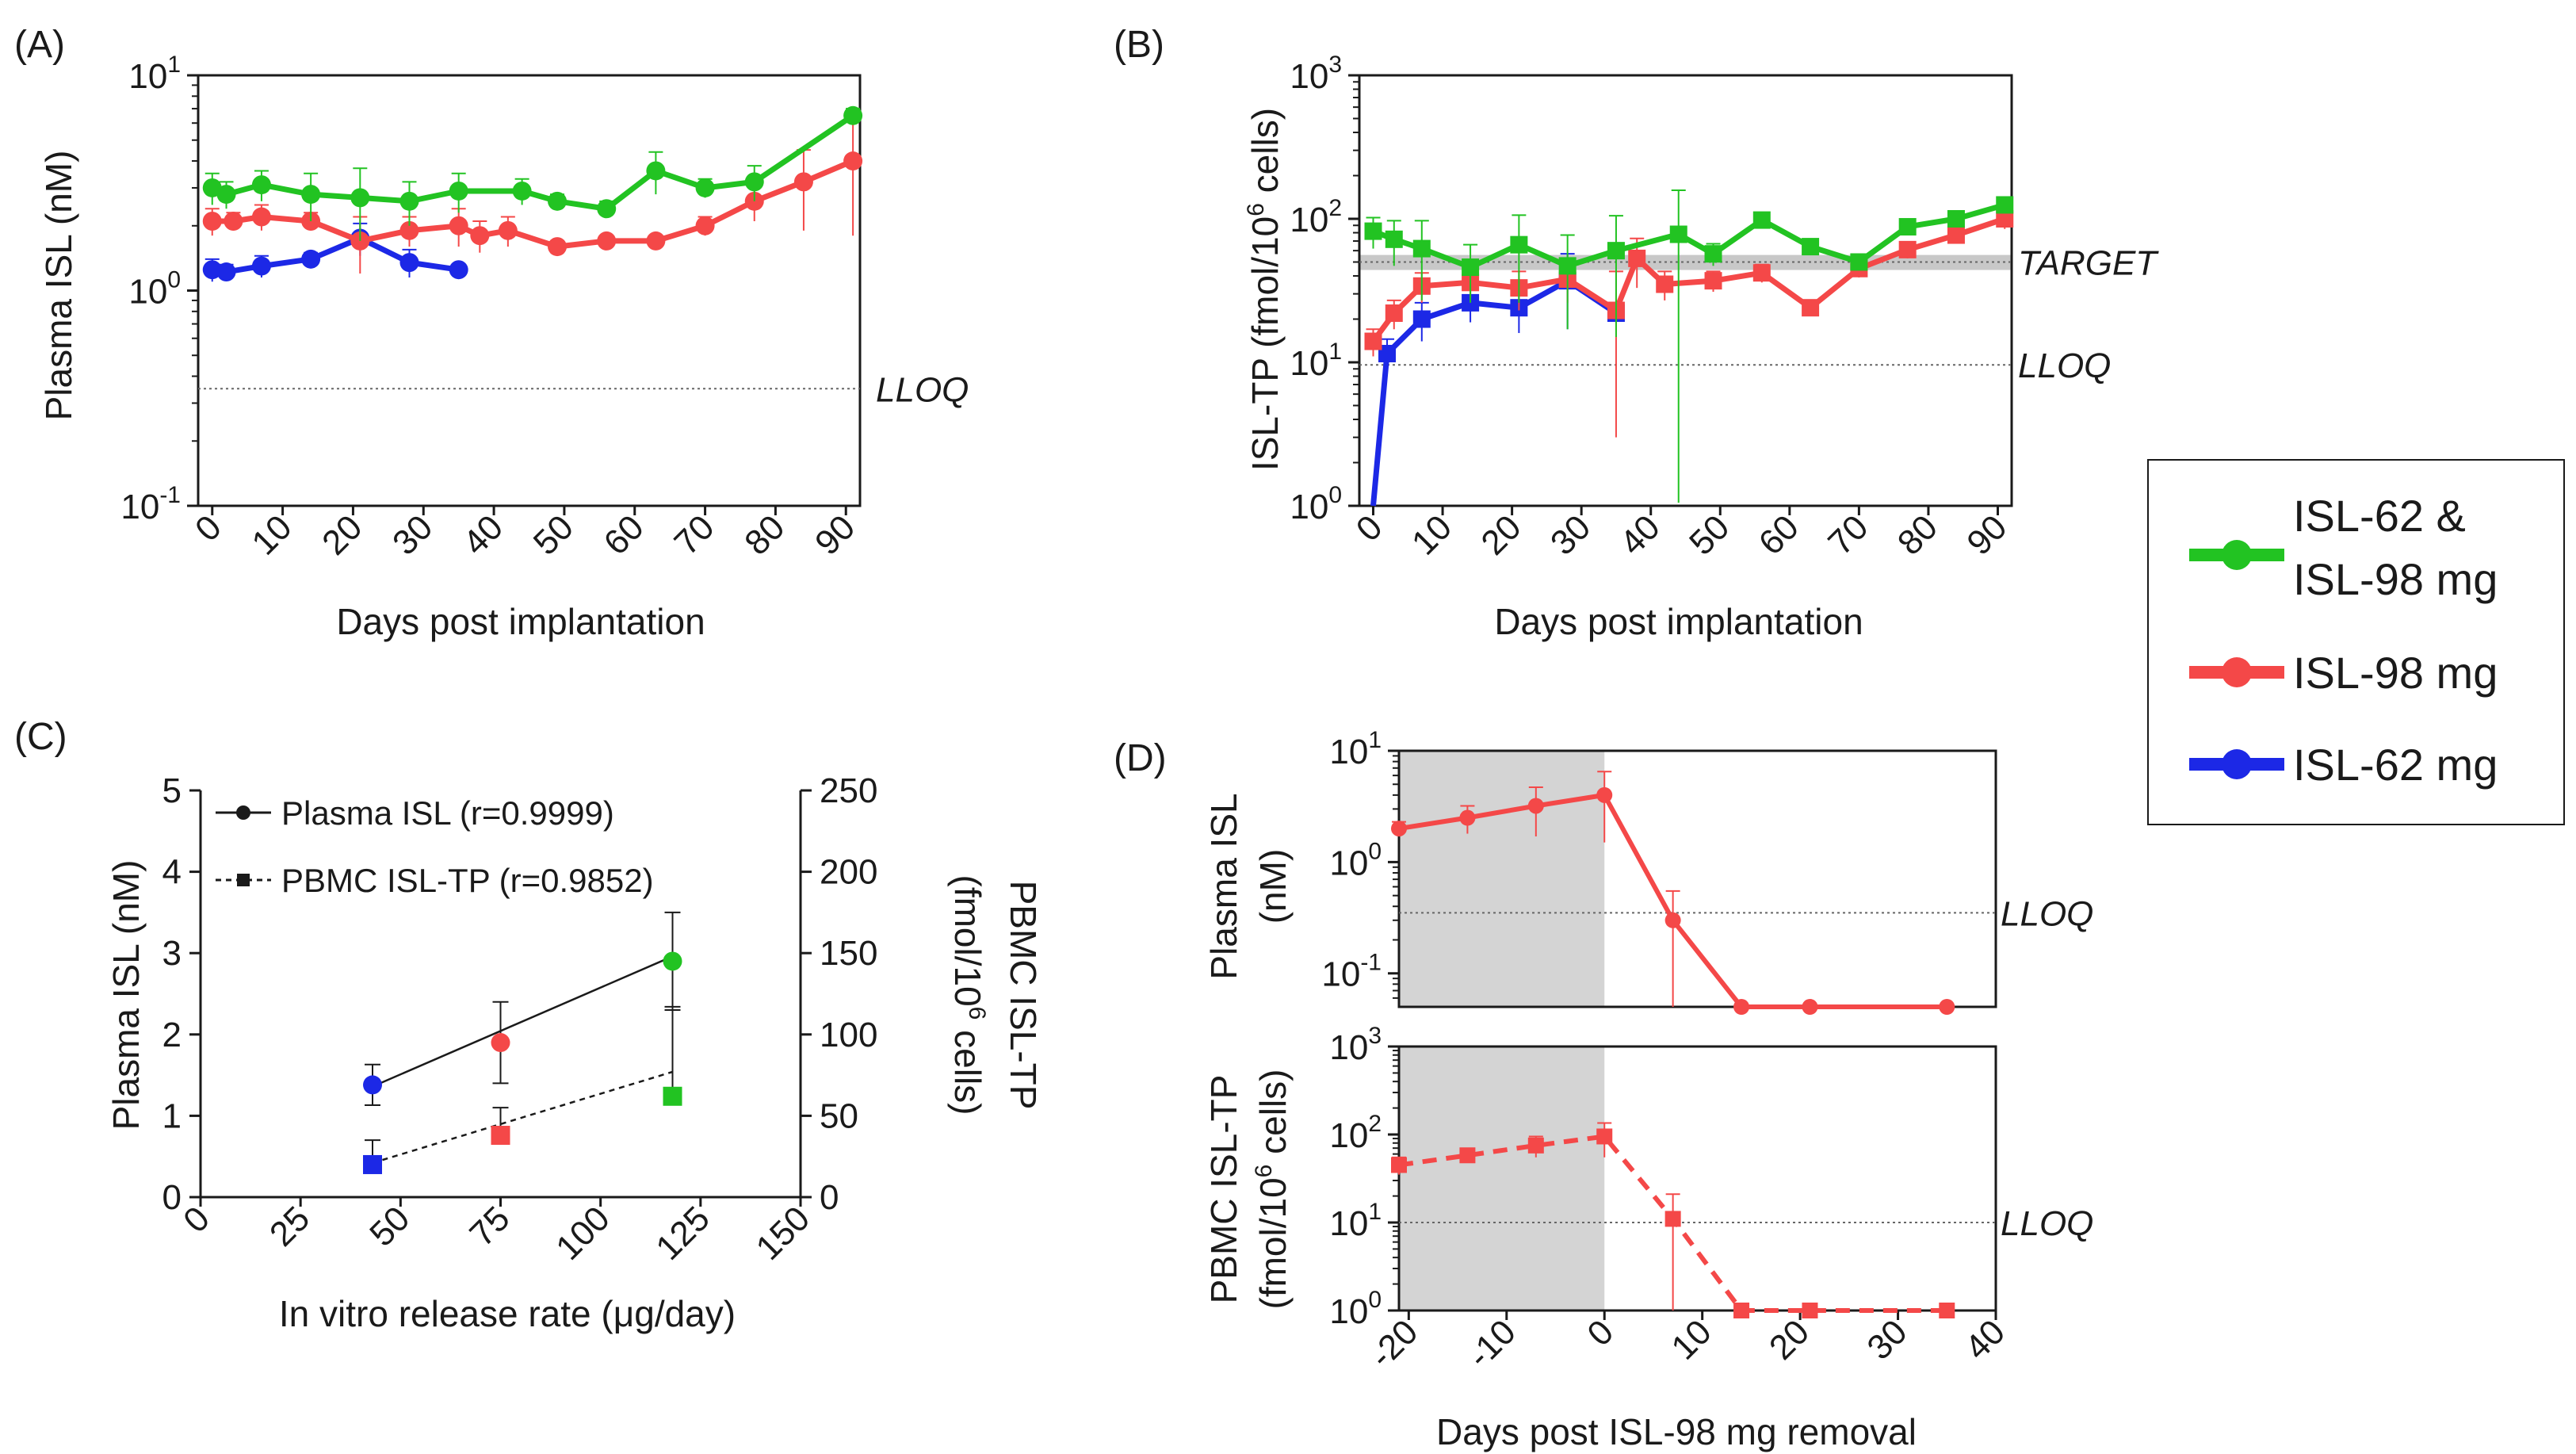 This screenshot has width=2576, height=1454. I want to click on panel-c-legend-marker-plasma, so click(243, 812).